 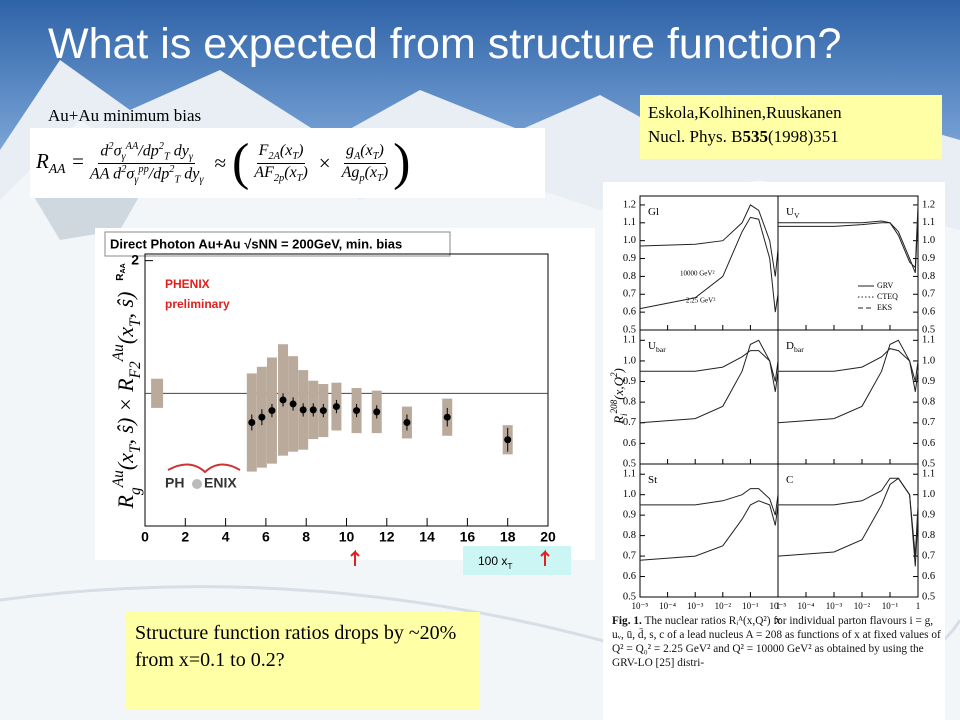 I want to click on legend-label: CTEQ, so click(x=887, y=296).